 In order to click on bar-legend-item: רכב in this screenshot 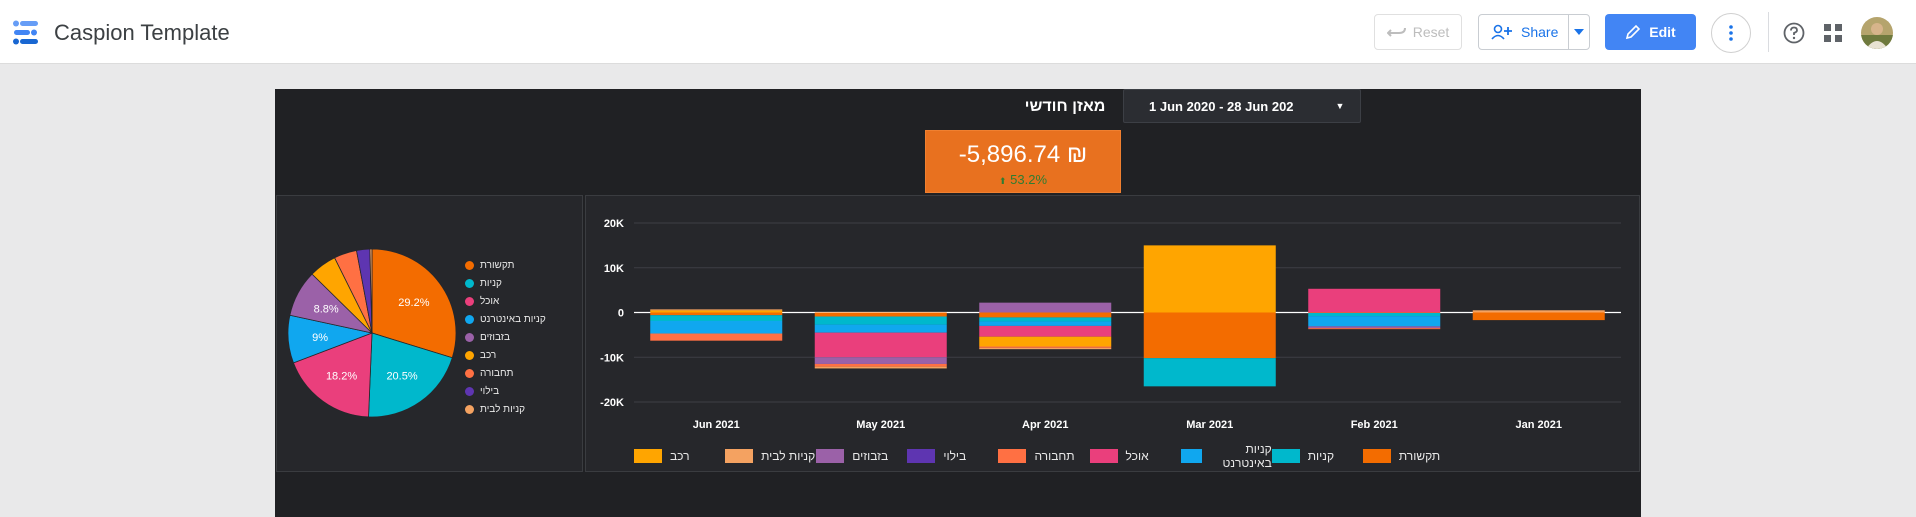, I will do `click(679, 456)`.